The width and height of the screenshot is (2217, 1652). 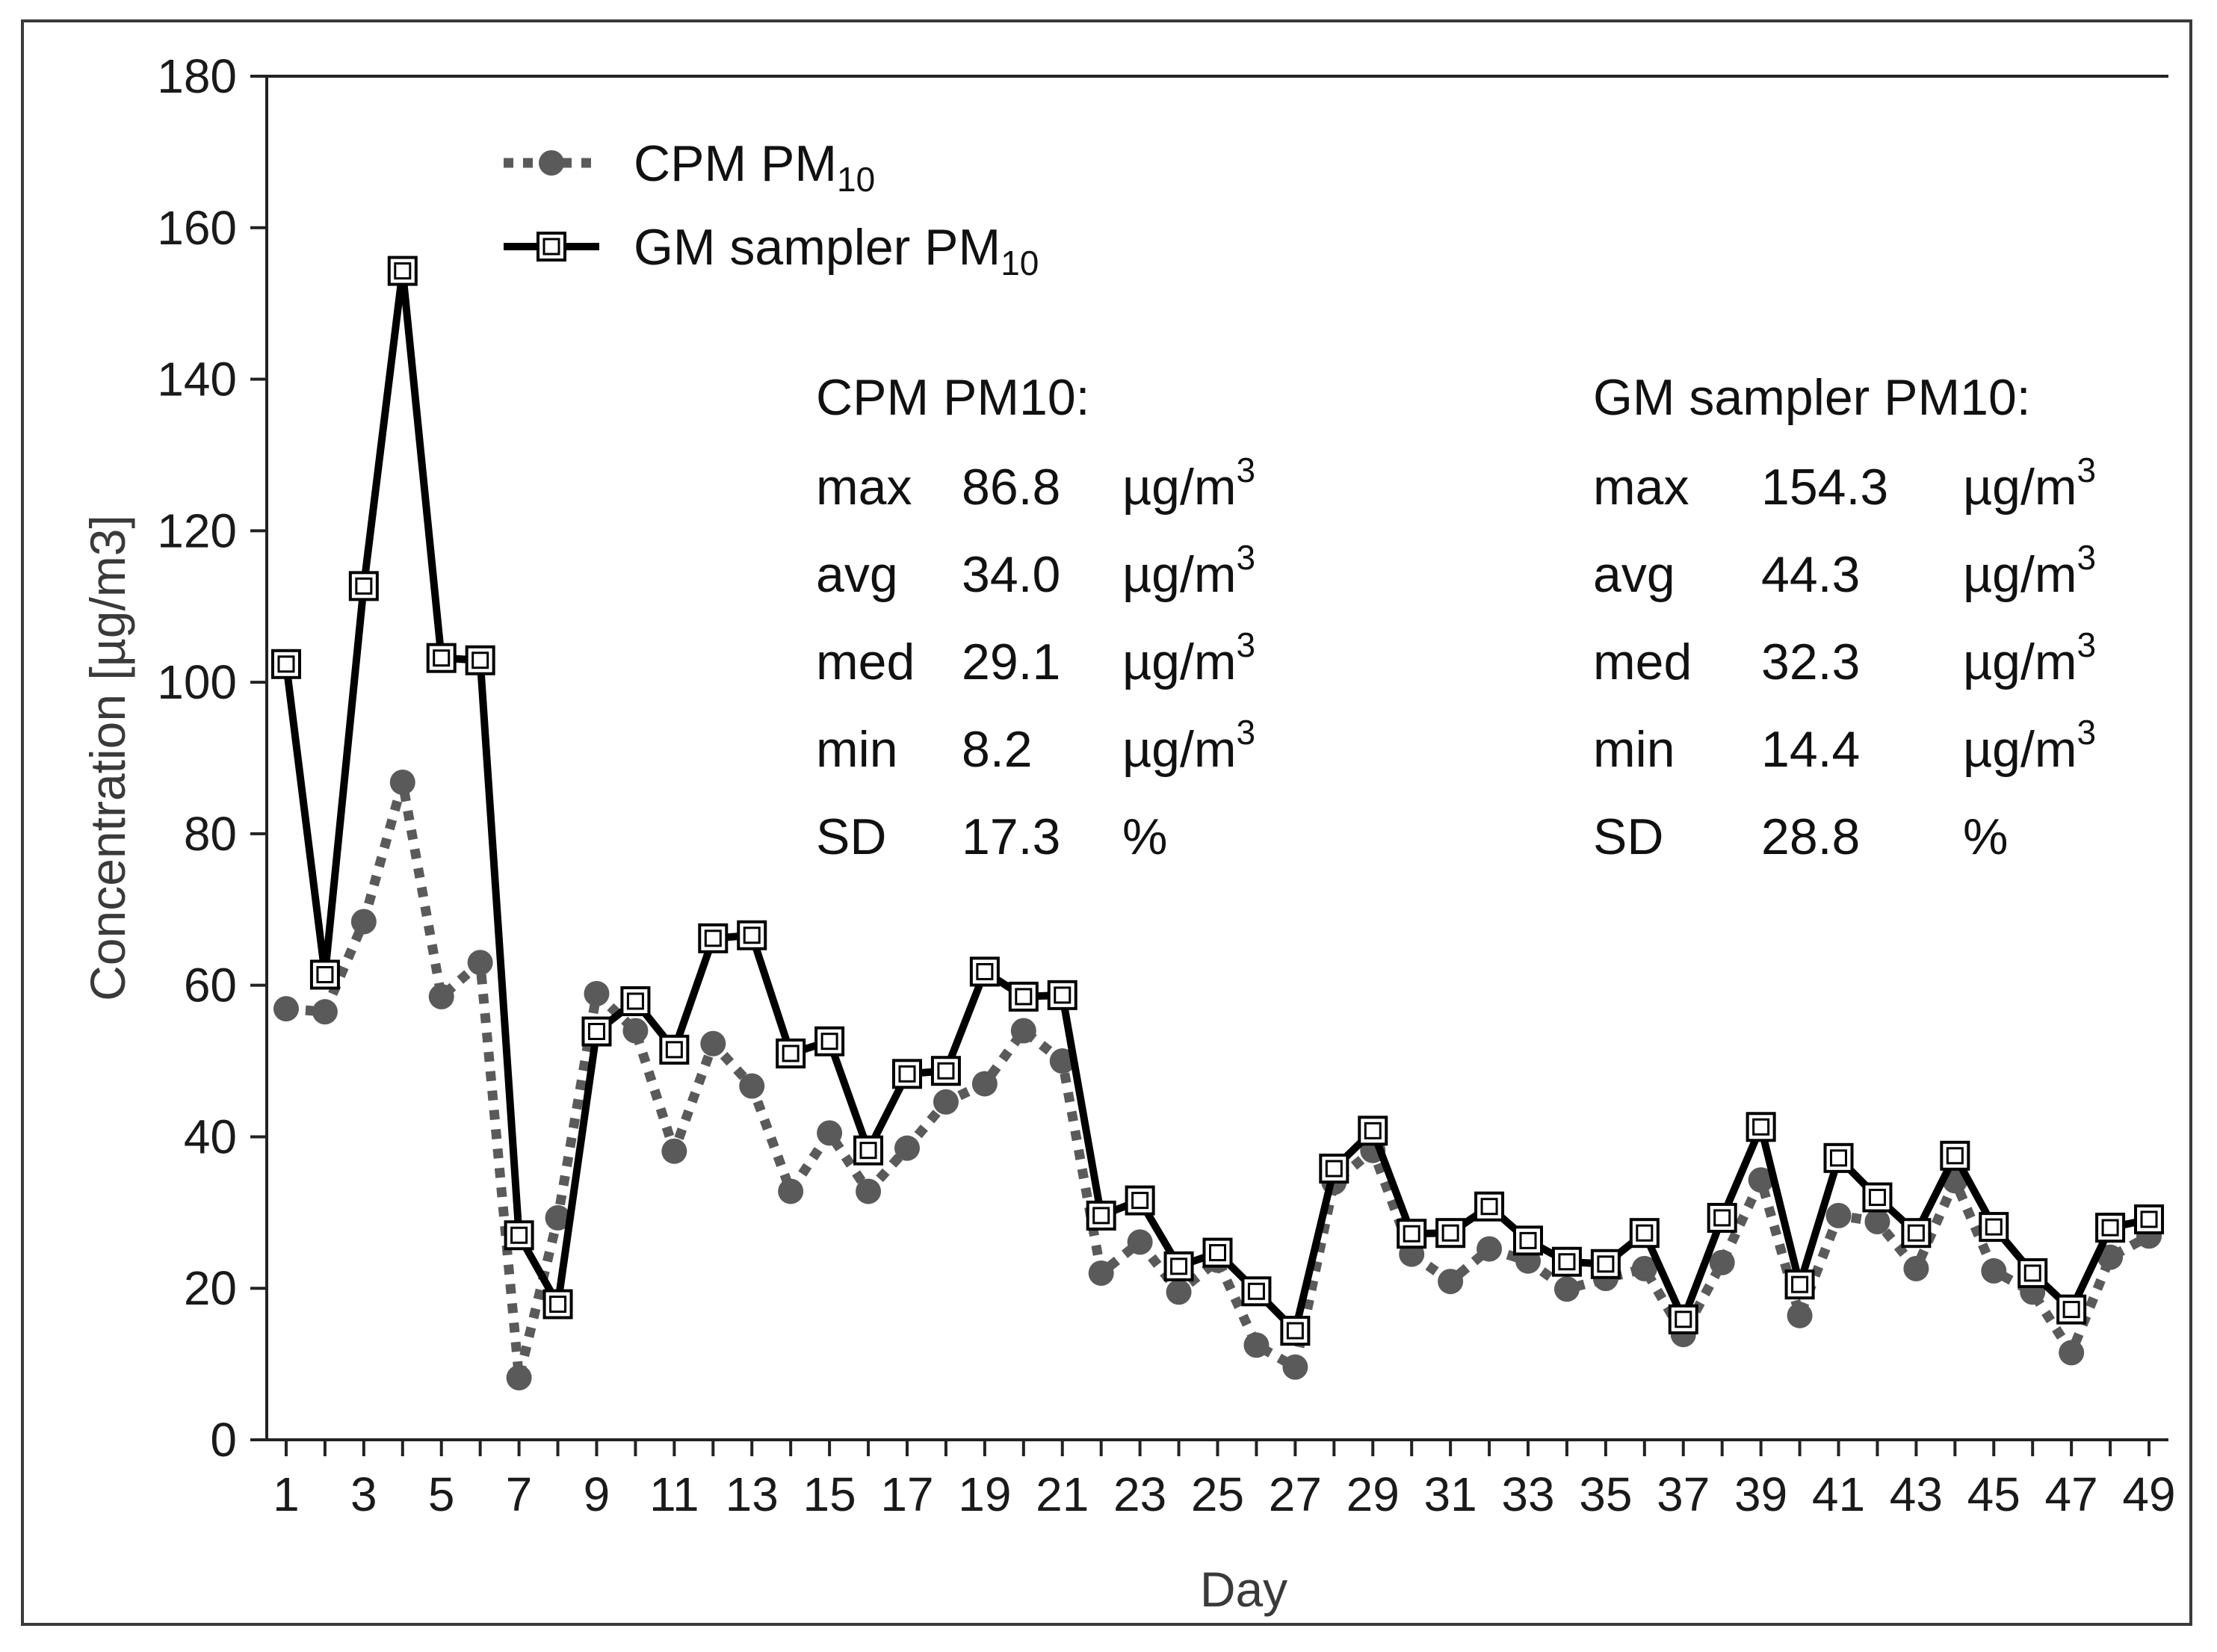 What do you see at coordinates (2148, 1494) in the screenshot?
I see `x-tick-label: 49` at bounding box center [2148, 1494].